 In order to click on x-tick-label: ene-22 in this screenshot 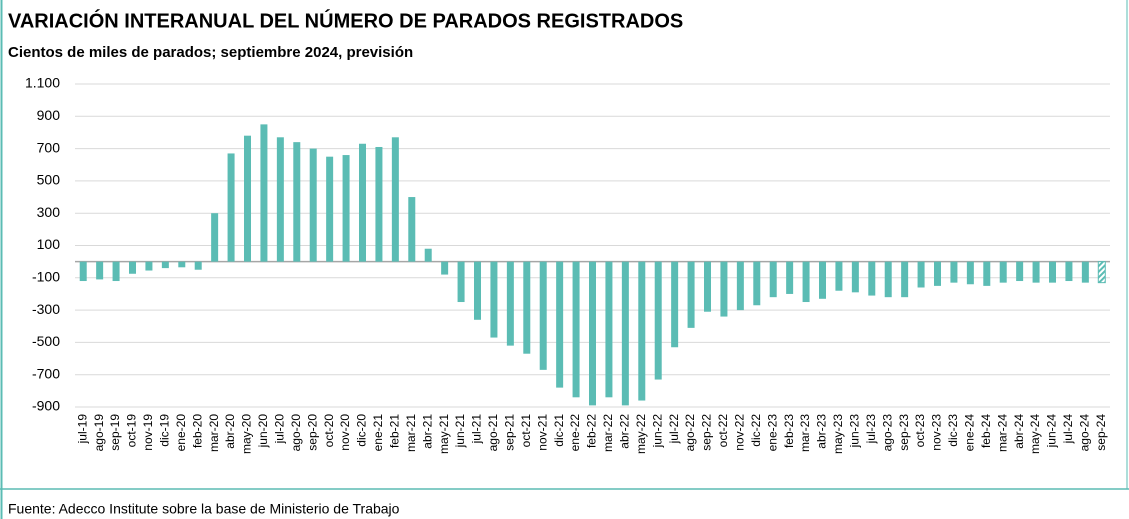, I will do `click(575, 433)`.